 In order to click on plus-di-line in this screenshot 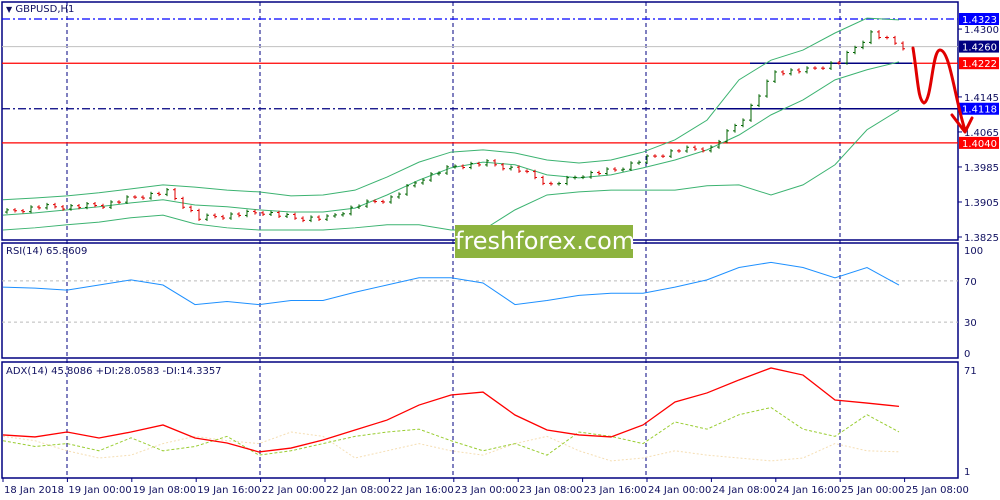, I will do `click(451, 431)`.